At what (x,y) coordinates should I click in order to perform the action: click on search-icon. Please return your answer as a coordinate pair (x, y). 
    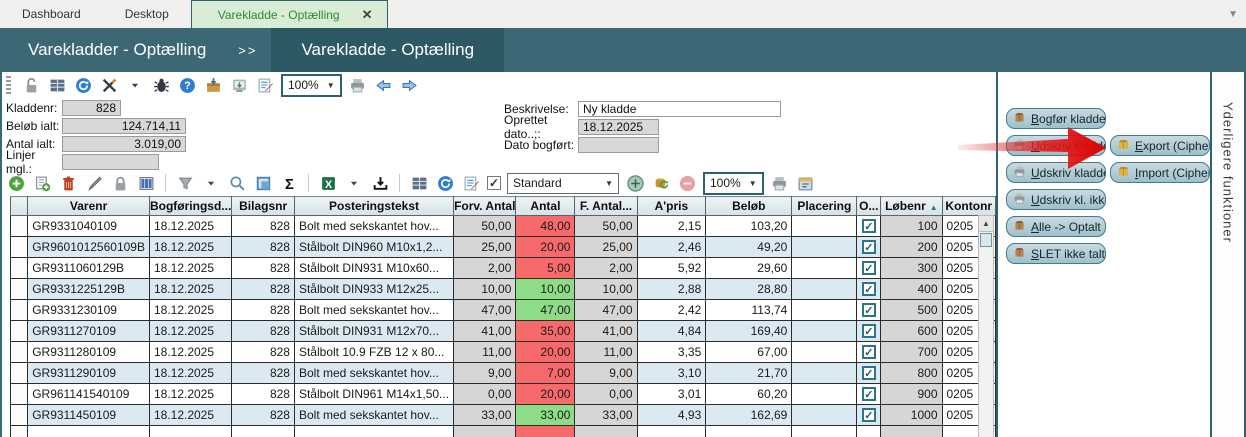
    Looking at the image, I should click on (237, 183).